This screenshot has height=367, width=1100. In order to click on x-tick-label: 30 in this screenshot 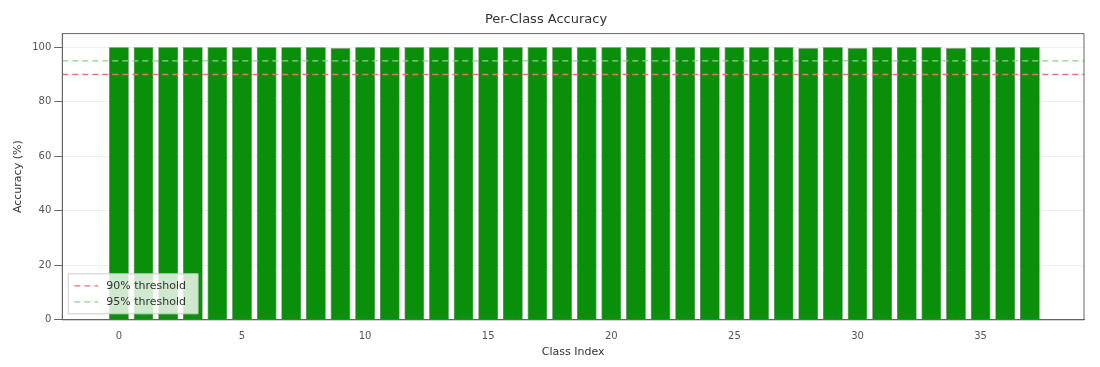, I will do `click(857, 336)`.